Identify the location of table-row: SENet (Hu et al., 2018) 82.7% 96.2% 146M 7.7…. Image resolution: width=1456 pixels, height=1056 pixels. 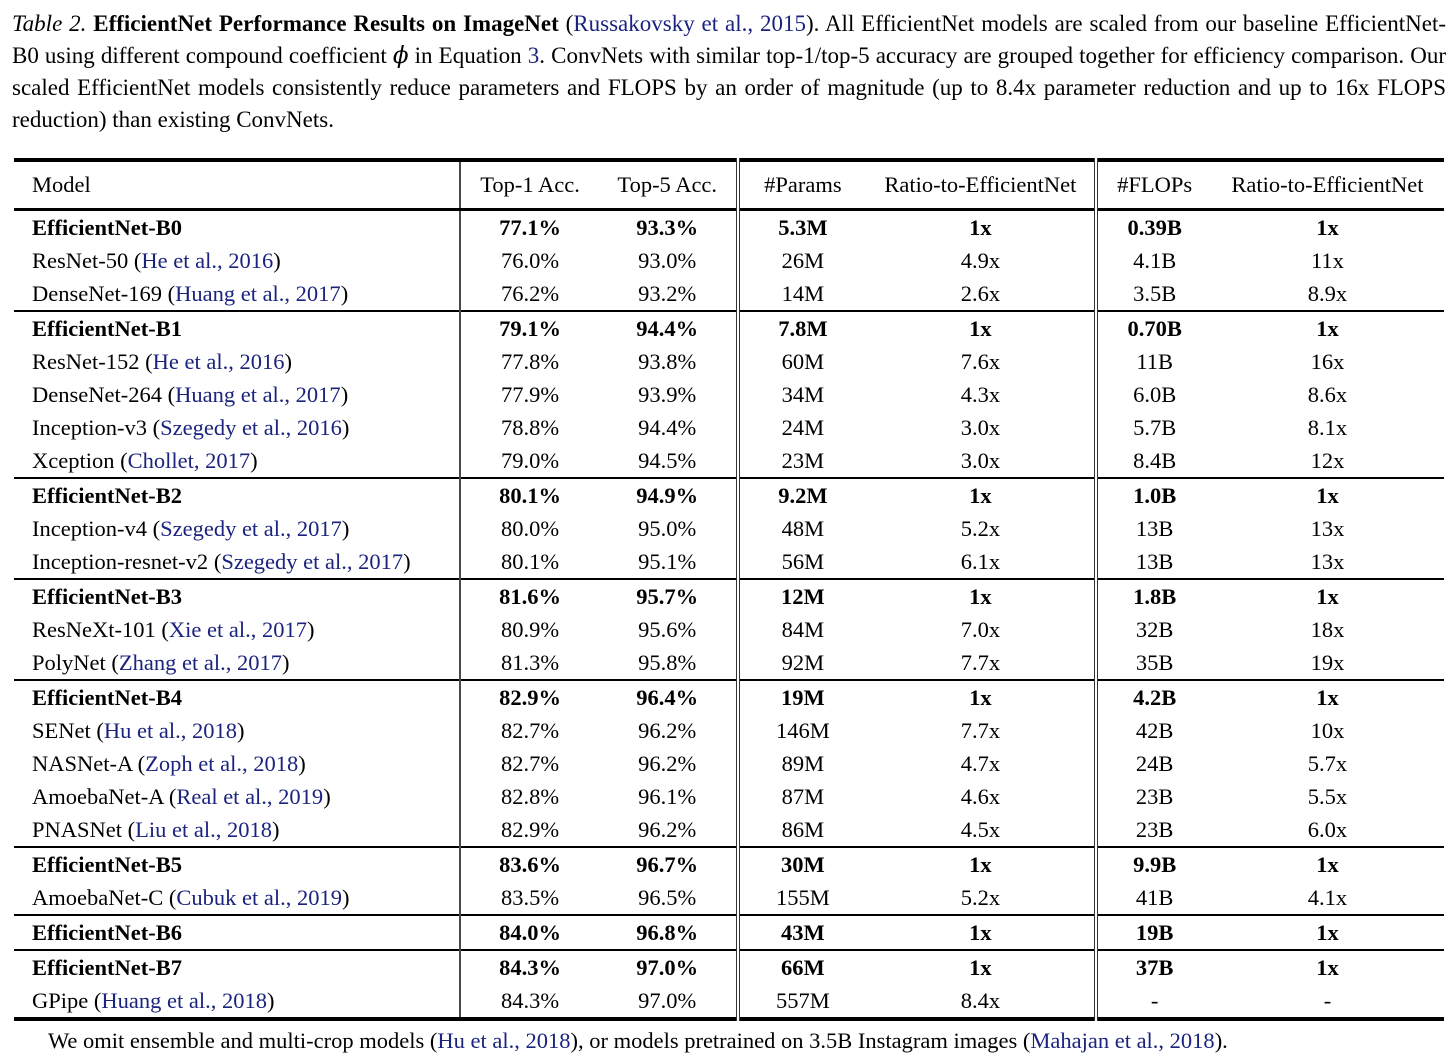
(729, 730).